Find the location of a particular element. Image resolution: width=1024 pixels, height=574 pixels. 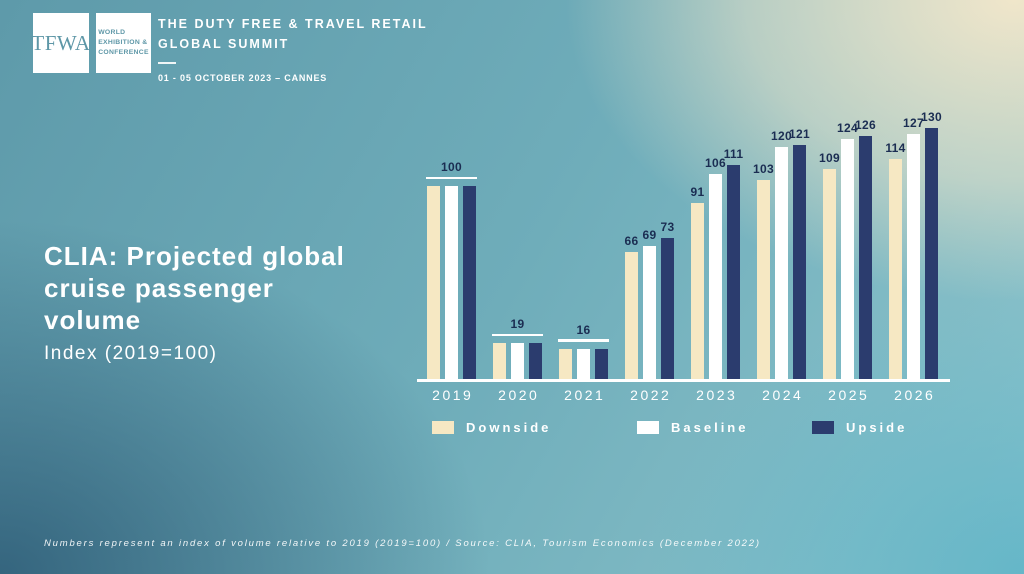

bar-2025-baseline is located at coordinates (847, 259).